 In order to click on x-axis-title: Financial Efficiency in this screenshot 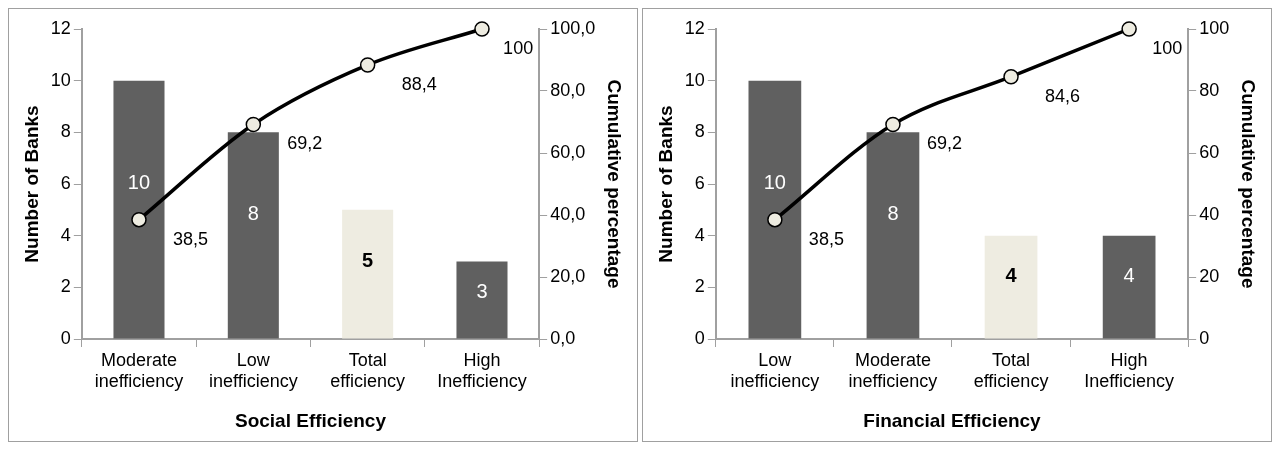, I will do `click(952, 420)`.